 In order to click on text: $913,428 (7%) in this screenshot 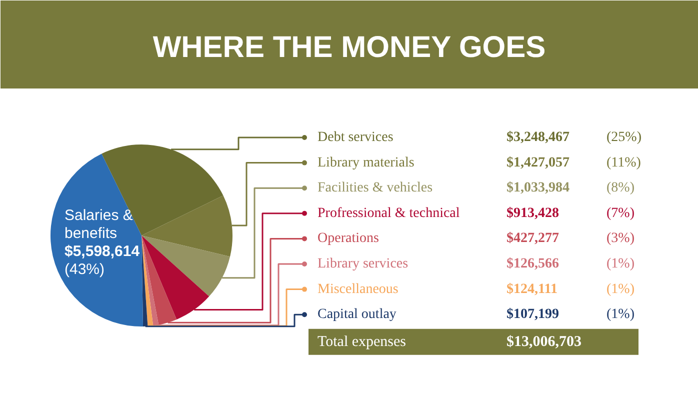, I will do `click(570, 213)`.